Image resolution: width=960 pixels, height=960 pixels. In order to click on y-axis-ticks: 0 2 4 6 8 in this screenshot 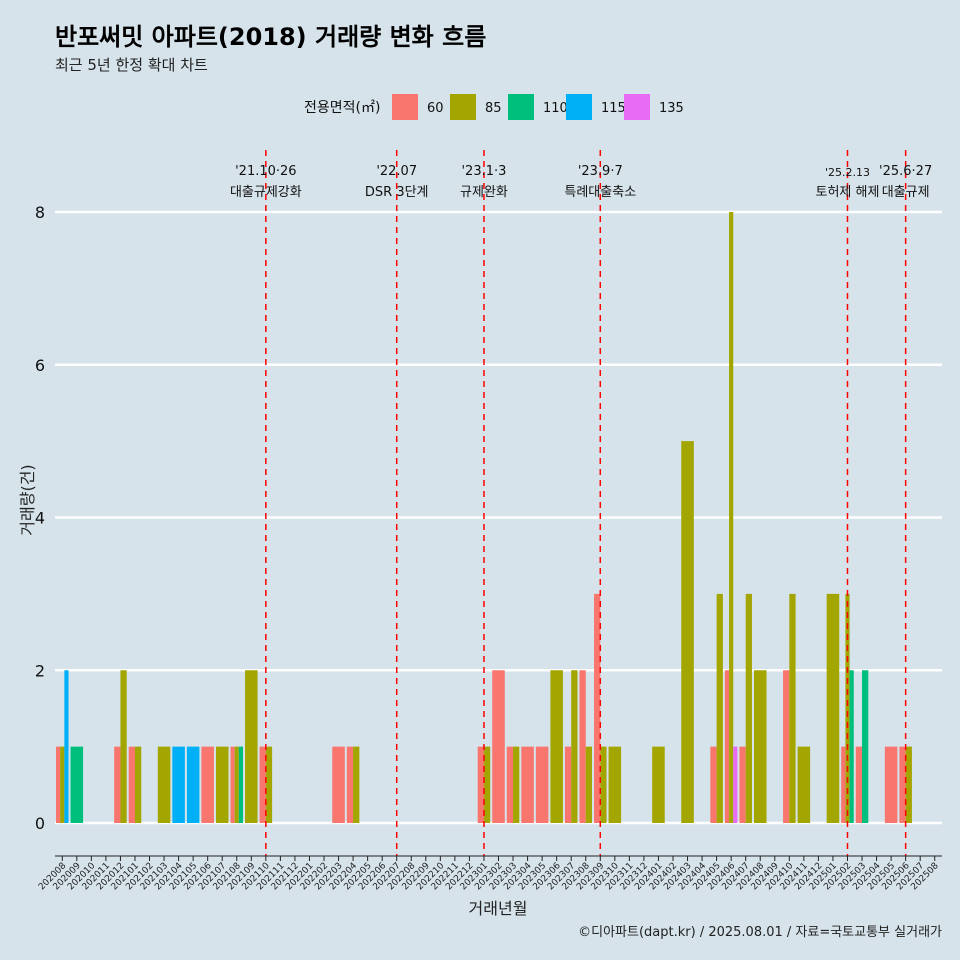, I will do `click(40, 518)`.